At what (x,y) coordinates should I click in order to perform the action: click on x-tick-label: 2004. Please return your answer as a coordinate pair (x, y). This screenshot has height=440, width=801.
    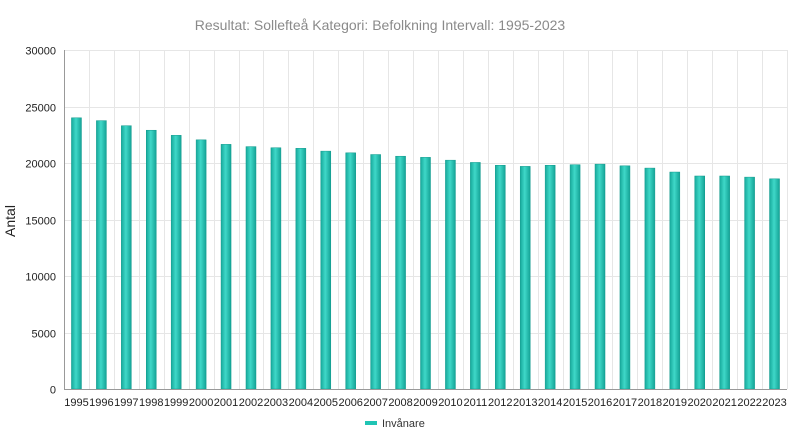
    Looking at the image, I should click on (301, 403).